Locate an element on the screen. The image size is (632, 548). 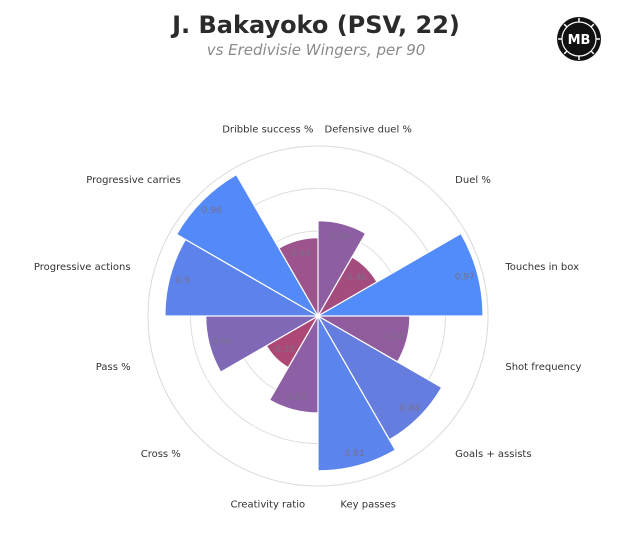
category-label: Creativity ratio is located at coordinates (267, 504).